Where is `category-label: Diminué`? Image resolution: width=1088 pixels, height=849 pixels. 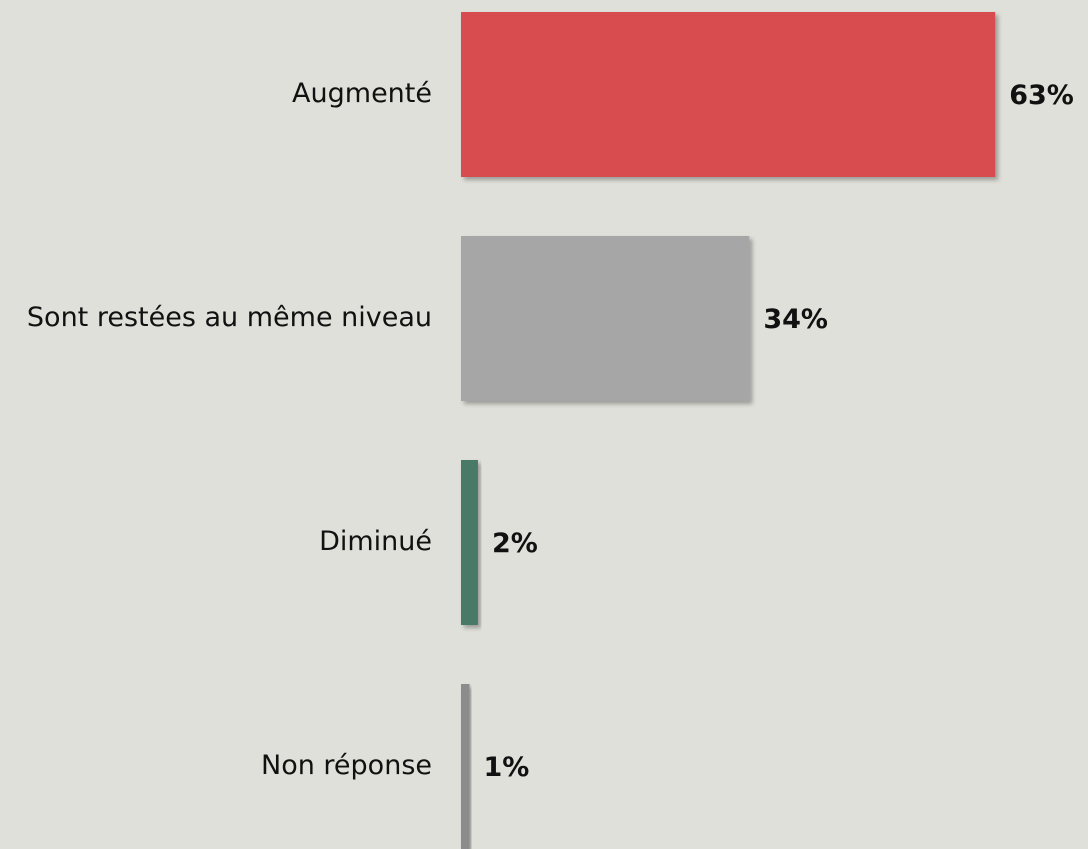 category-label: Diminué is located at coordinates (375, 541).